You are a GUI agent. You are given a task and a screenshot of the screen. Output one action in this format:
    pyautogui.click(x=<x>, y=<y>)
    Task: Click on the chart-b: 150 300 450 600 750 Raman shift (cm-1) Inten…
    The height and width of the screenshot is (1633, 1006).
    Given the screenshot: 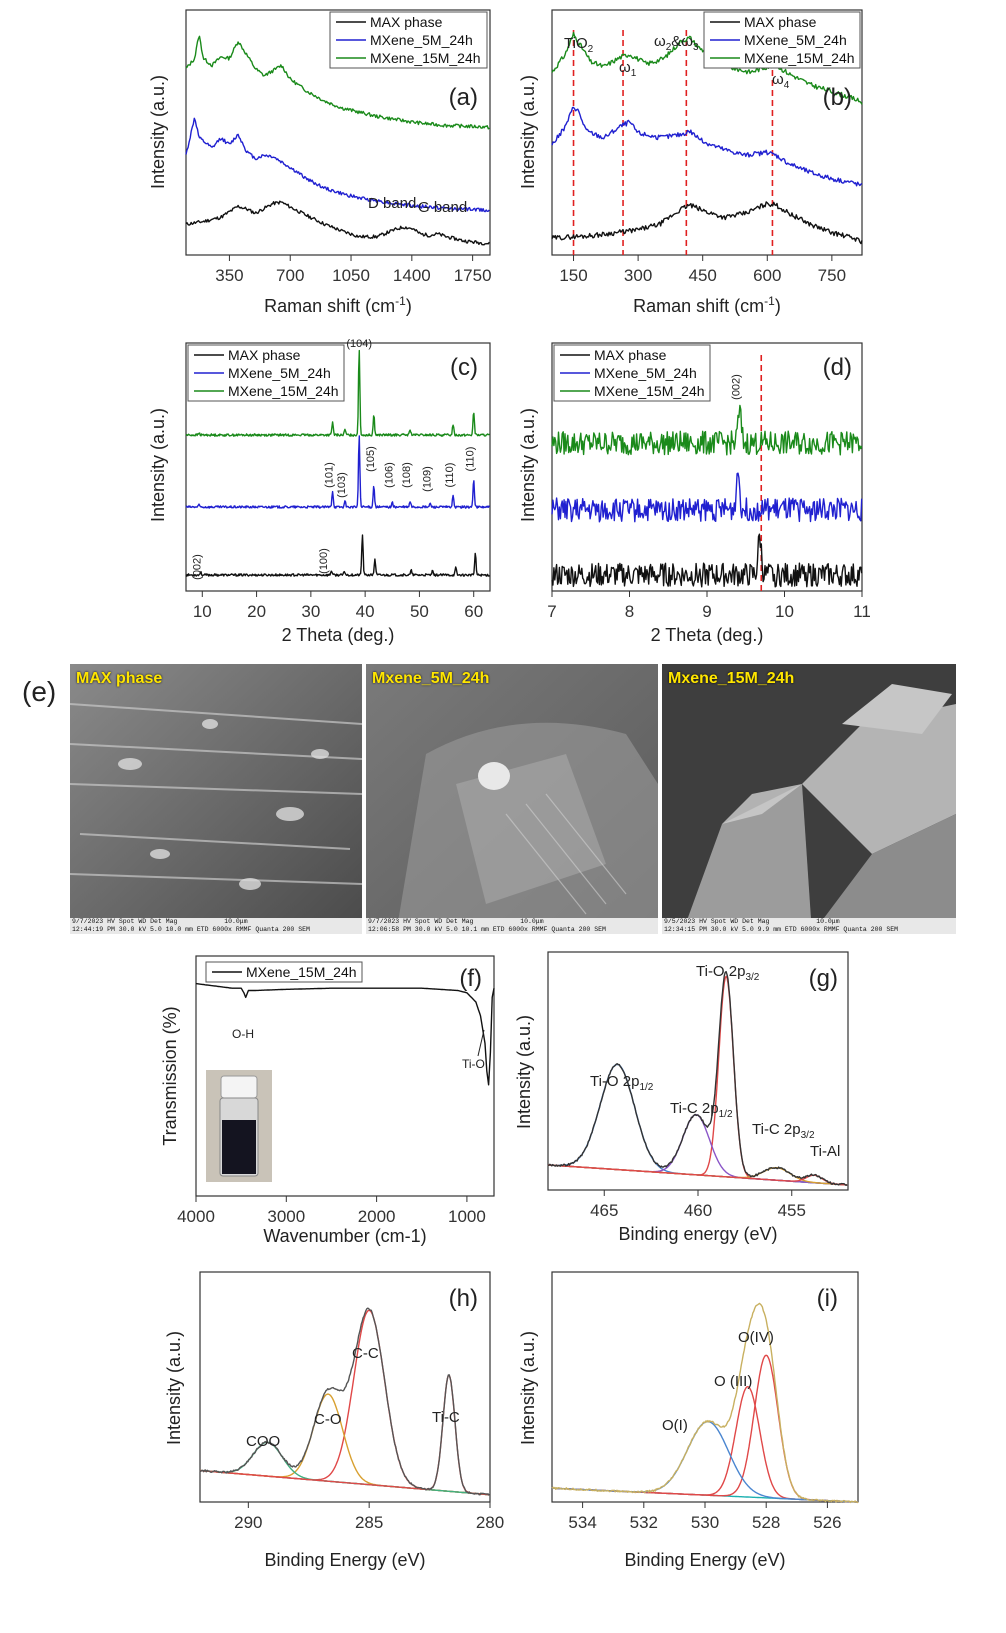 What is the action you would take?
    pyautogui.click(x=690, y=162)
    